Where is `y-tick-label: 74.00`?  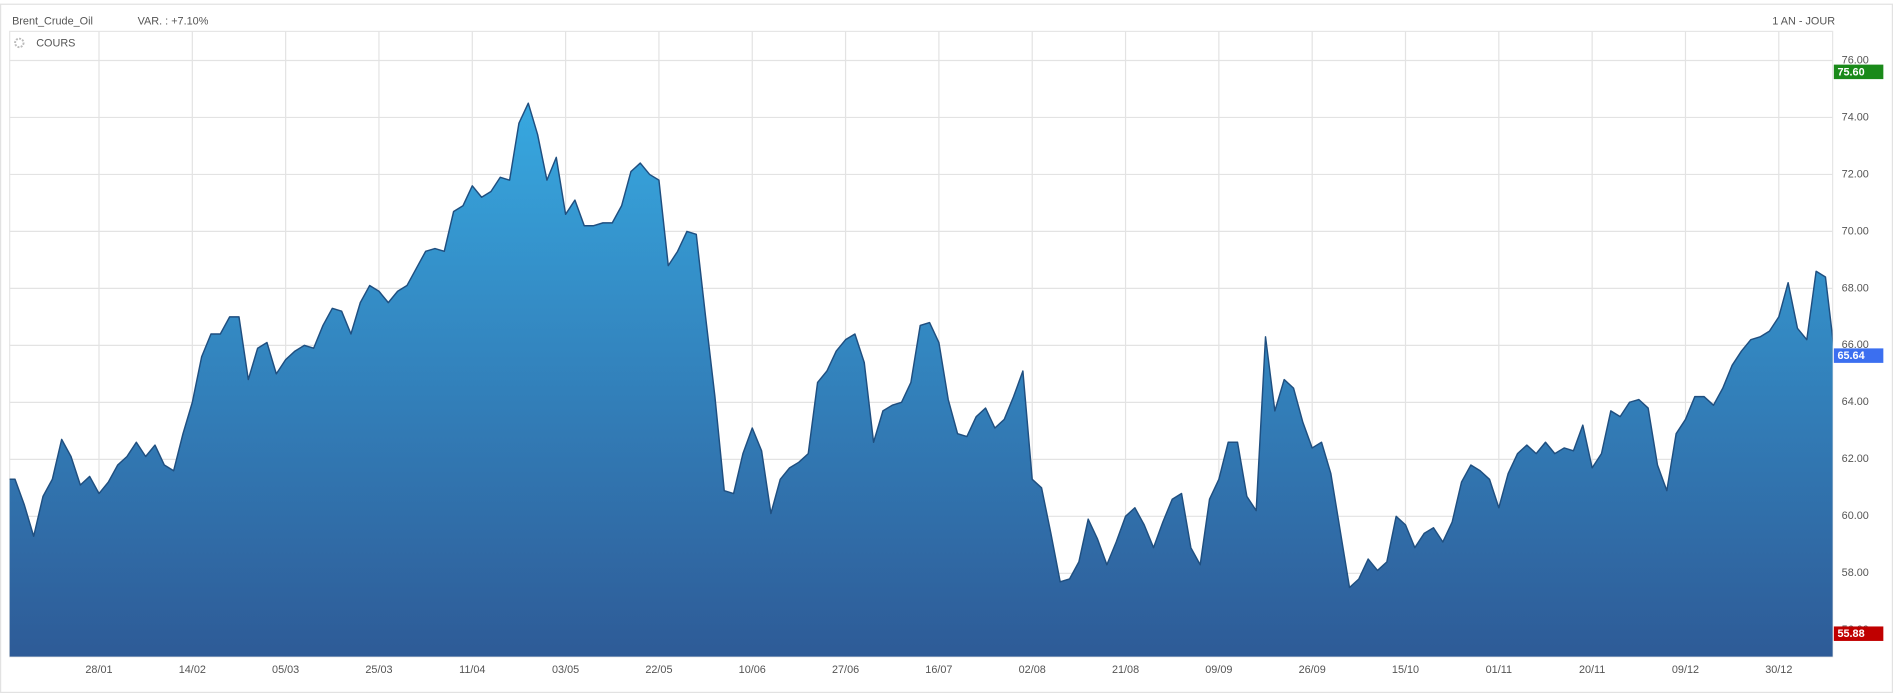 y-tick-label: 74.00 is located at coordinates (1855, 117).